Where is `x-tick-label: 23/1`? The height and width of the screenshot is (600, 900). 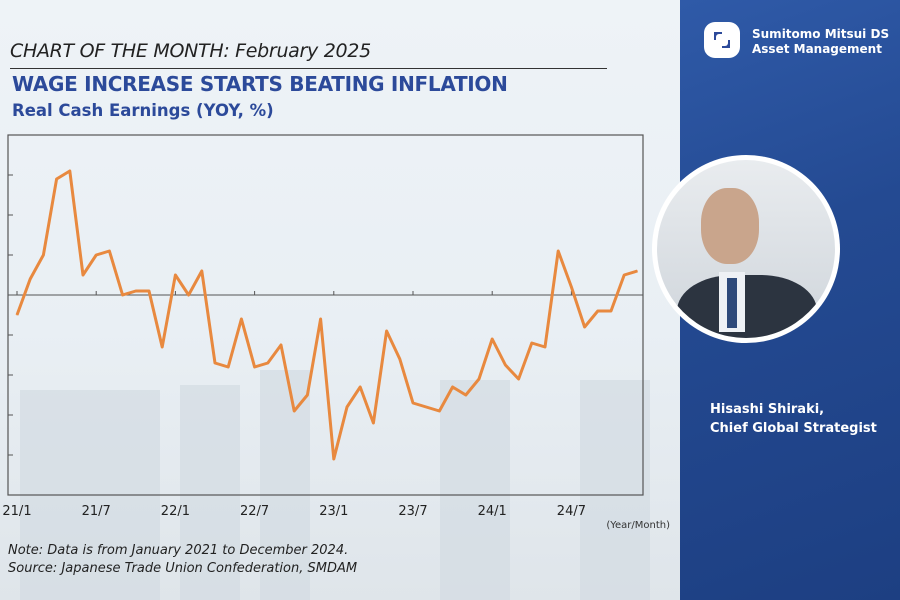 x-tick-label: 23/1 is located at coordinates (333, 511).